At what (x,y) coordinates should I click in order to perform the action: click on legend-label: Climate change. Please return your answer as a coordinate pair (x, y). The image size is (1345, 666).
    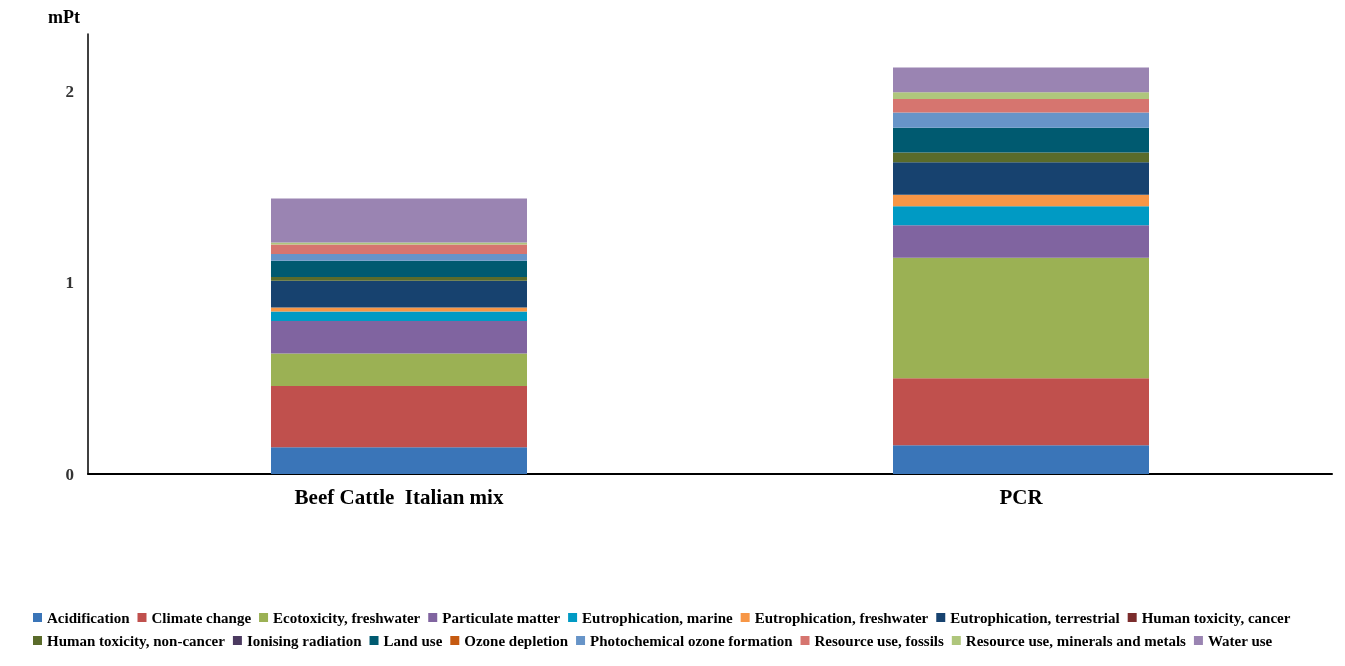
    Looking at the image, I should click on (201, 617).